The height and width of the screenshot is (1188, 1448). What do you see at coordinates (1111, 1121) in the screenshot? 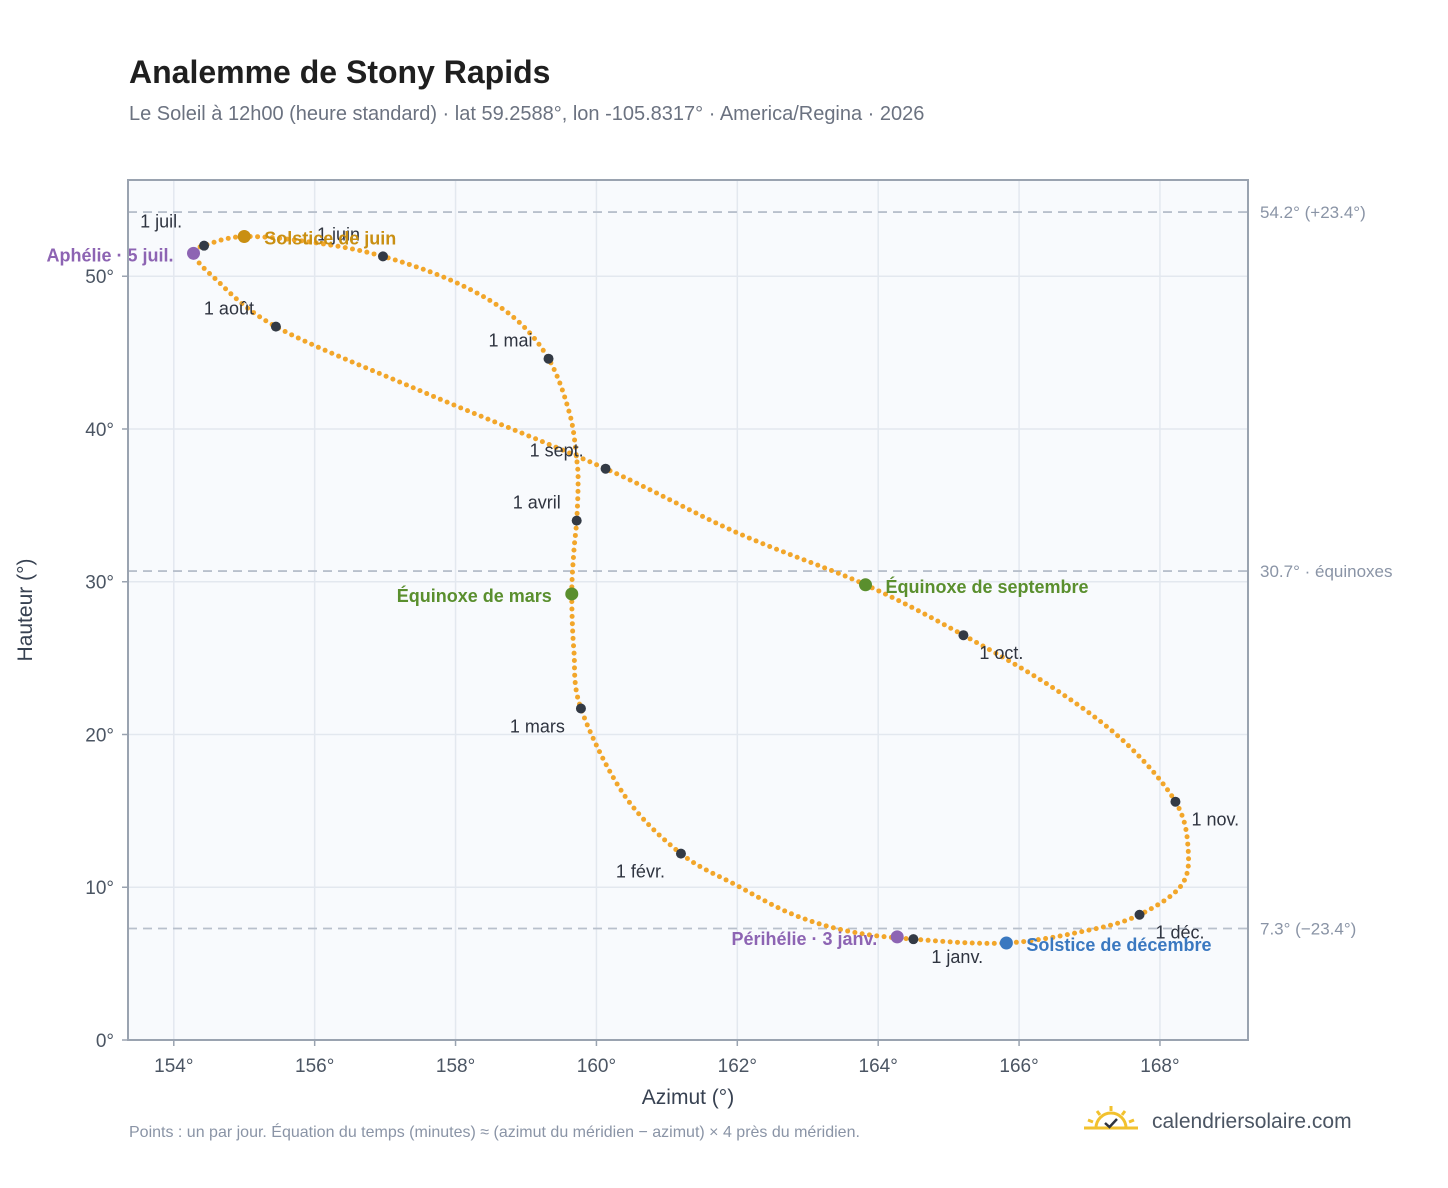
I see `sun-check-icon` at bounding box center [1111, 1121].